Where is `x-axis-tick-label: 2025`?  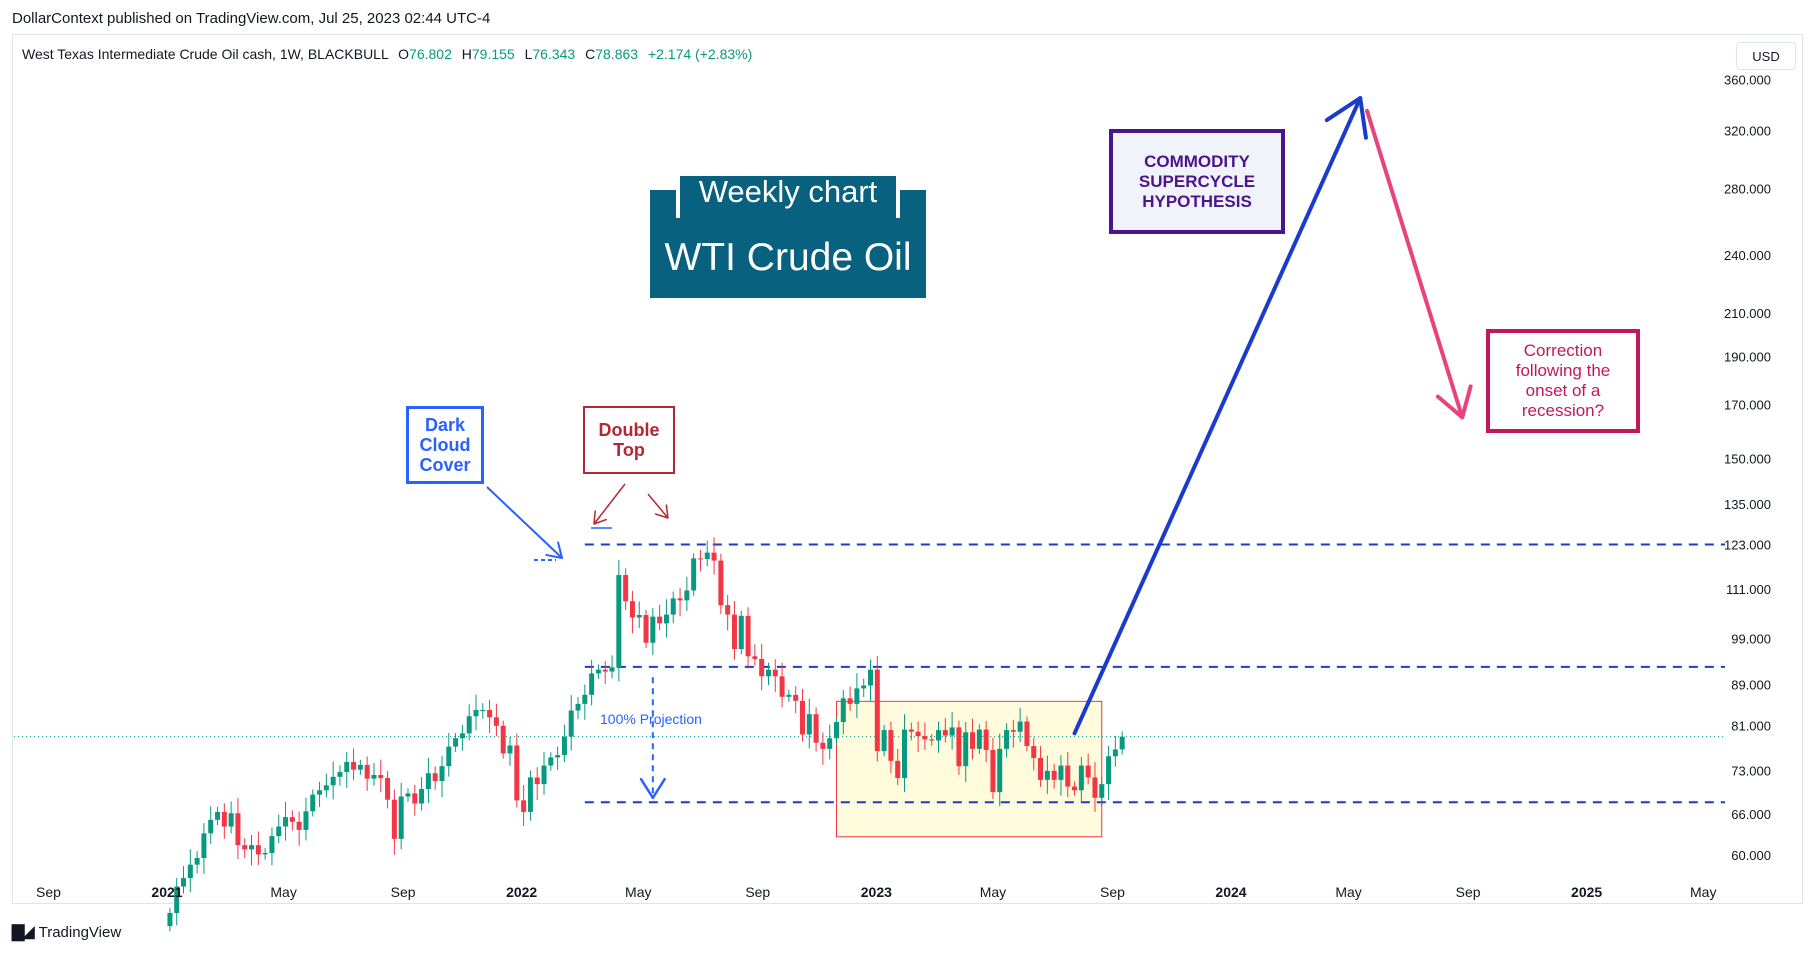 x-axis-tick-label: 2025 is located at coordinates (1586, 892).